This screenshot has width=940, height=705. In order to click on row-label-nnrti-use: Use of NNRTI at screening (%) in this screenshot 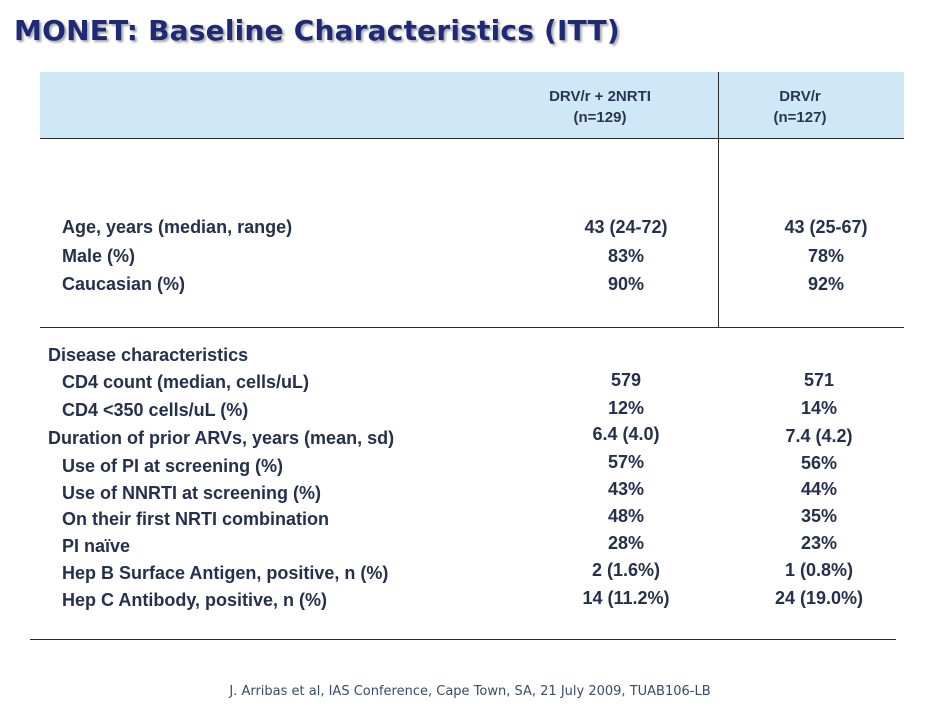, I will do `click(192, 493)`.